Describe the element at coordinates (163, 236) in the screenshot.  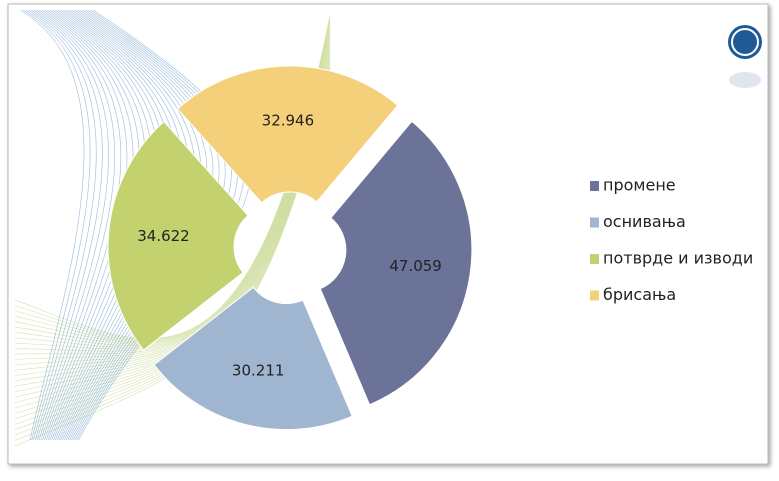
I see `data-label: 34.622` at that location.